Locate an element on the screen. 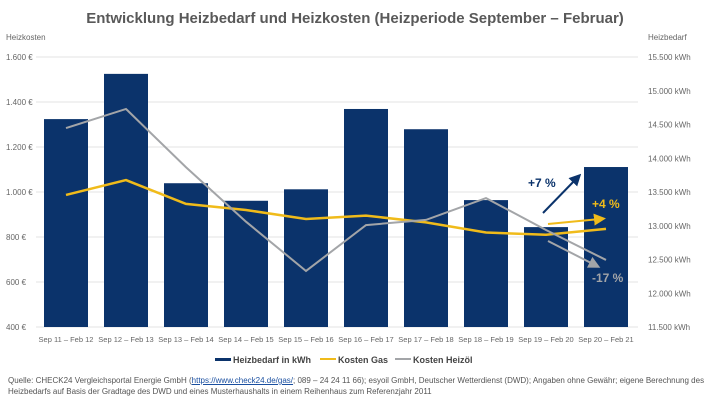  left-tick-label: 400 € is located at coordinates (16, 327).